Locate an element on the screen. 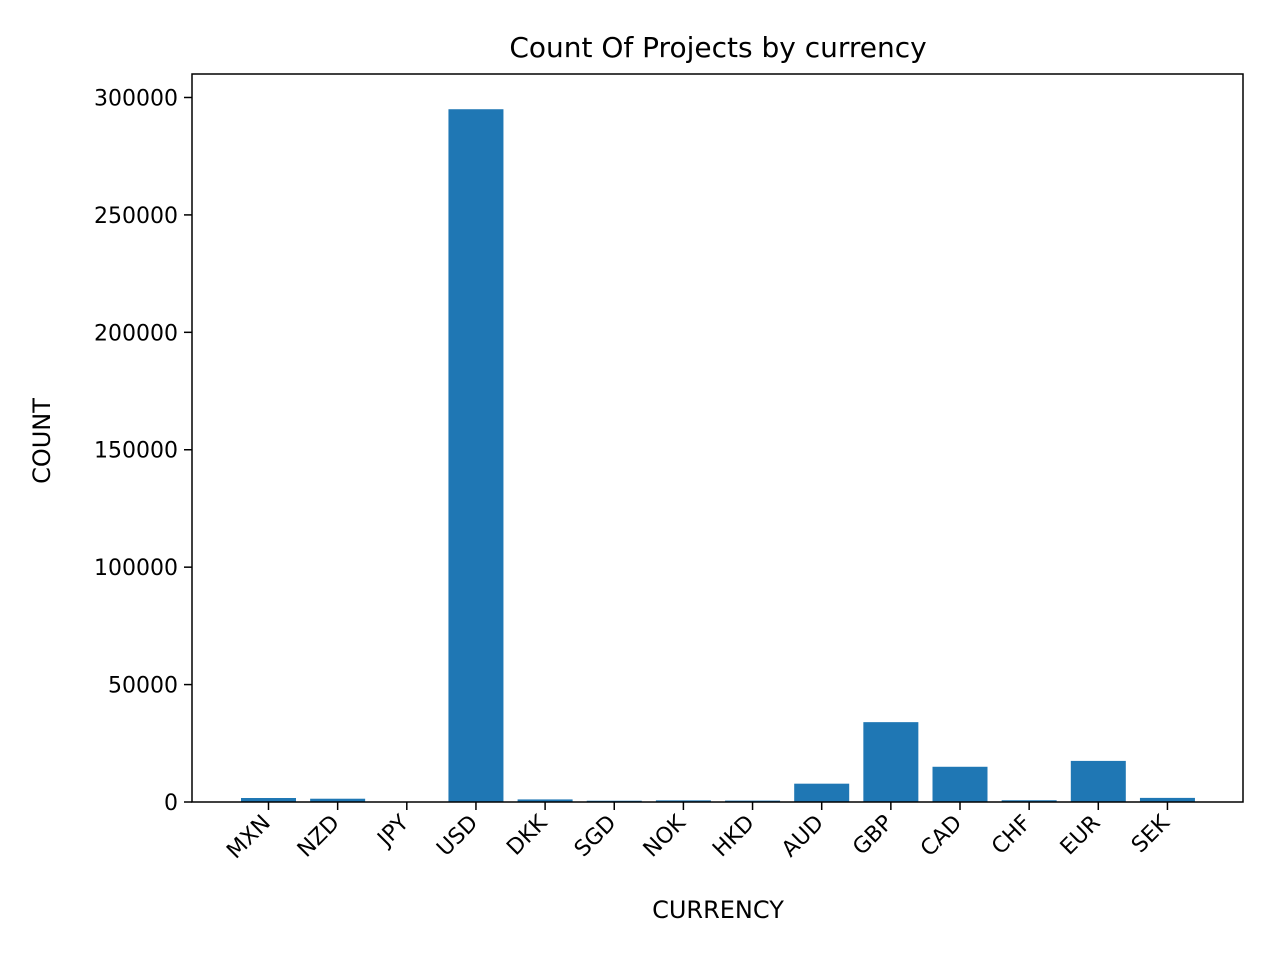  bar-mxn is located at coordinates (268, 800).